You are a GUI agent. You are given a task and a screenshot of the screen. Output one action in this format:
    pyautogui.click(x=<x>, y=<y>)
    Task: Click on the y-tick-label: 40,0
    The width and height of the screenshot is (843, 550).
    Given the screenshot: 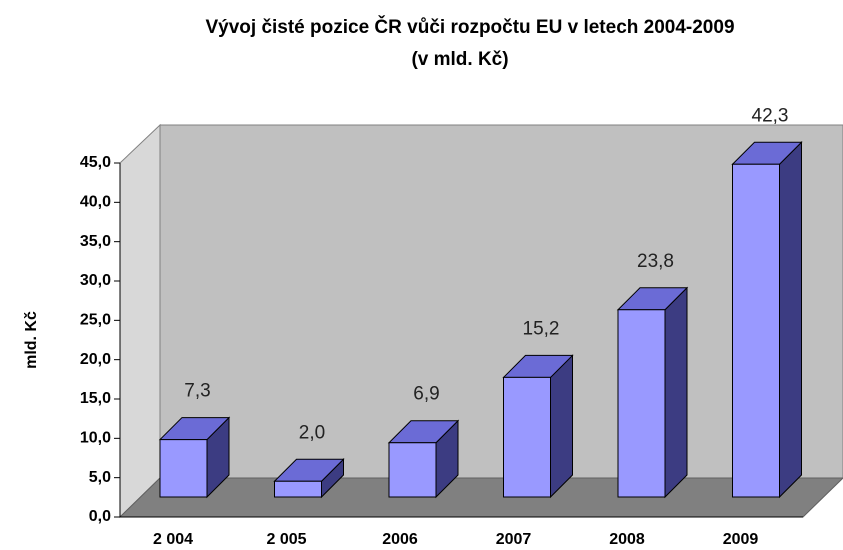 What is the action you would take?
    pyautogui.click(x=95, y=202)
    